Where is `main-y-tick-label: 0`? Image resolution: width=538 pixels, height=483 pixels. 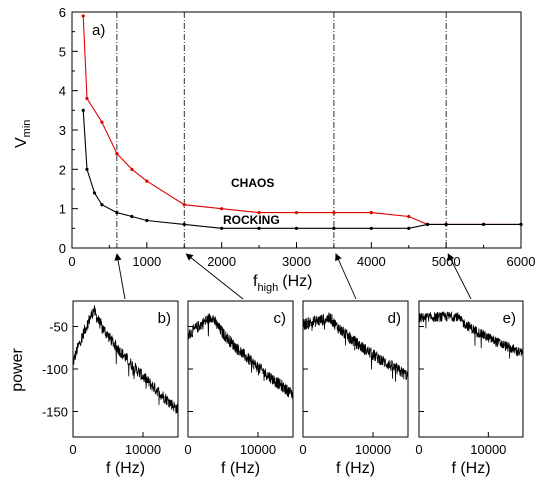
main-y-tick-label: 0 is located at coordinates (62, 248).